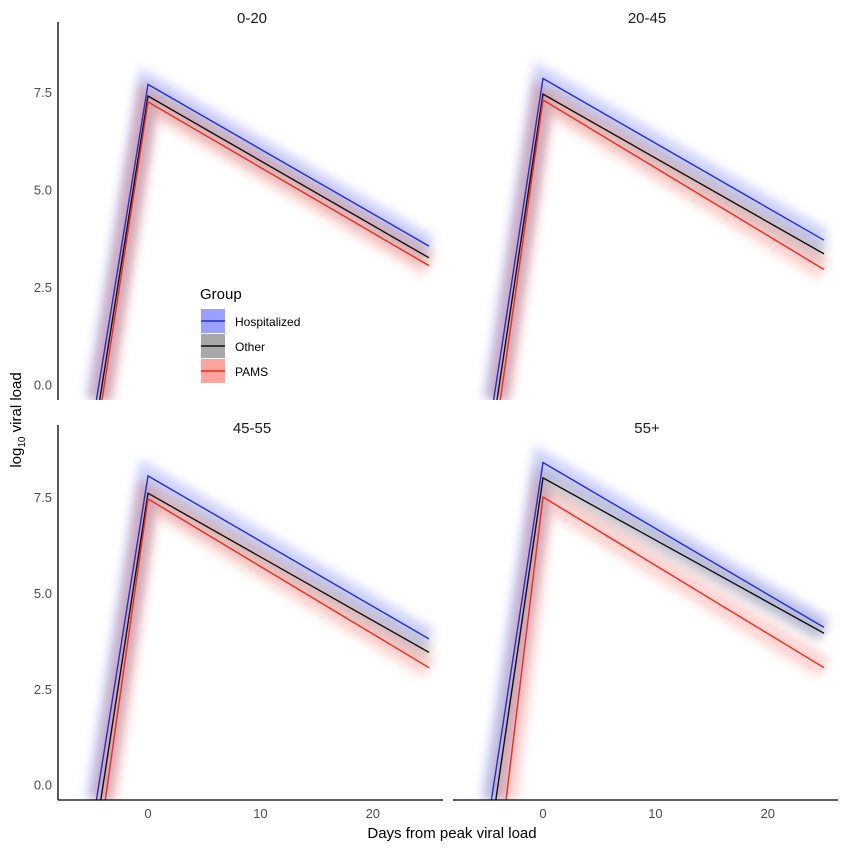  Describe the element at coordinates (43, 287) in the screenshot. I see `panel-0-20-y-tick-label: 2.5` at that location.